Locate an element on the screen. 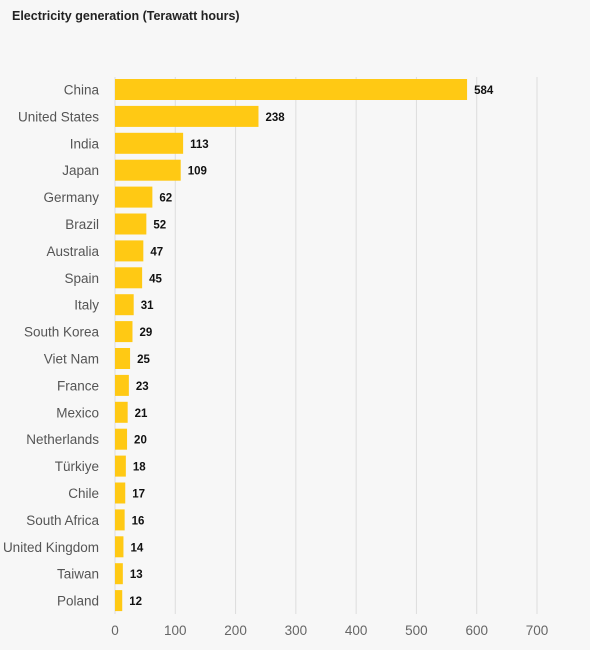  category-label: Brazil is located at coordinates (82, 224).